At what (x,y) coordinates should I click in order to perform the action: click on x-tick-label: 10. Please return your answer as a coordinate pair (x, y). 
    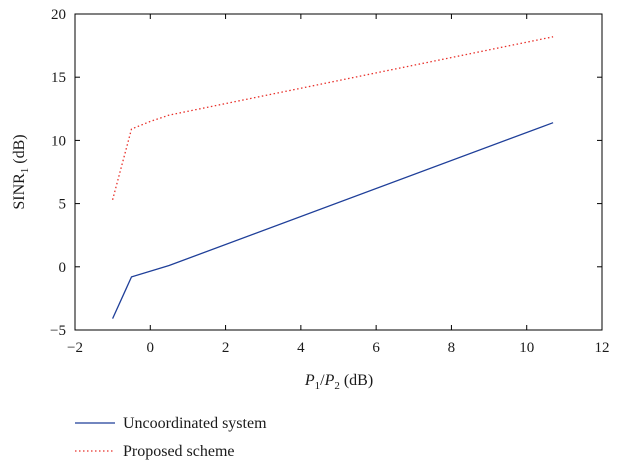
    Looking at the image, I should click on (526, 348).